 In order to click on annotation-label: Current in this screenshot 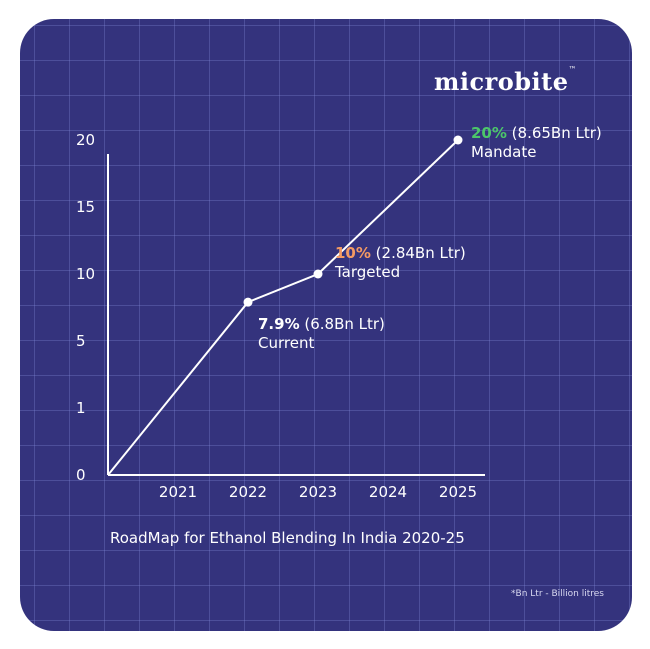, I will do `click(286, 343)`.